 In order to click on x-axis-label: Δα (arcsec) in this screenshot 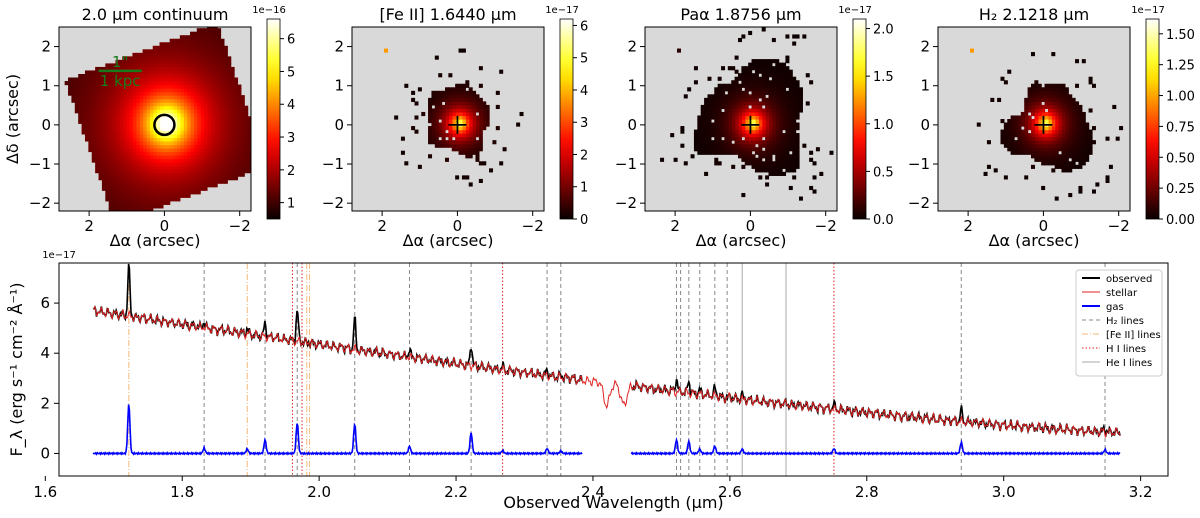, I will do `click(155, 240)`.